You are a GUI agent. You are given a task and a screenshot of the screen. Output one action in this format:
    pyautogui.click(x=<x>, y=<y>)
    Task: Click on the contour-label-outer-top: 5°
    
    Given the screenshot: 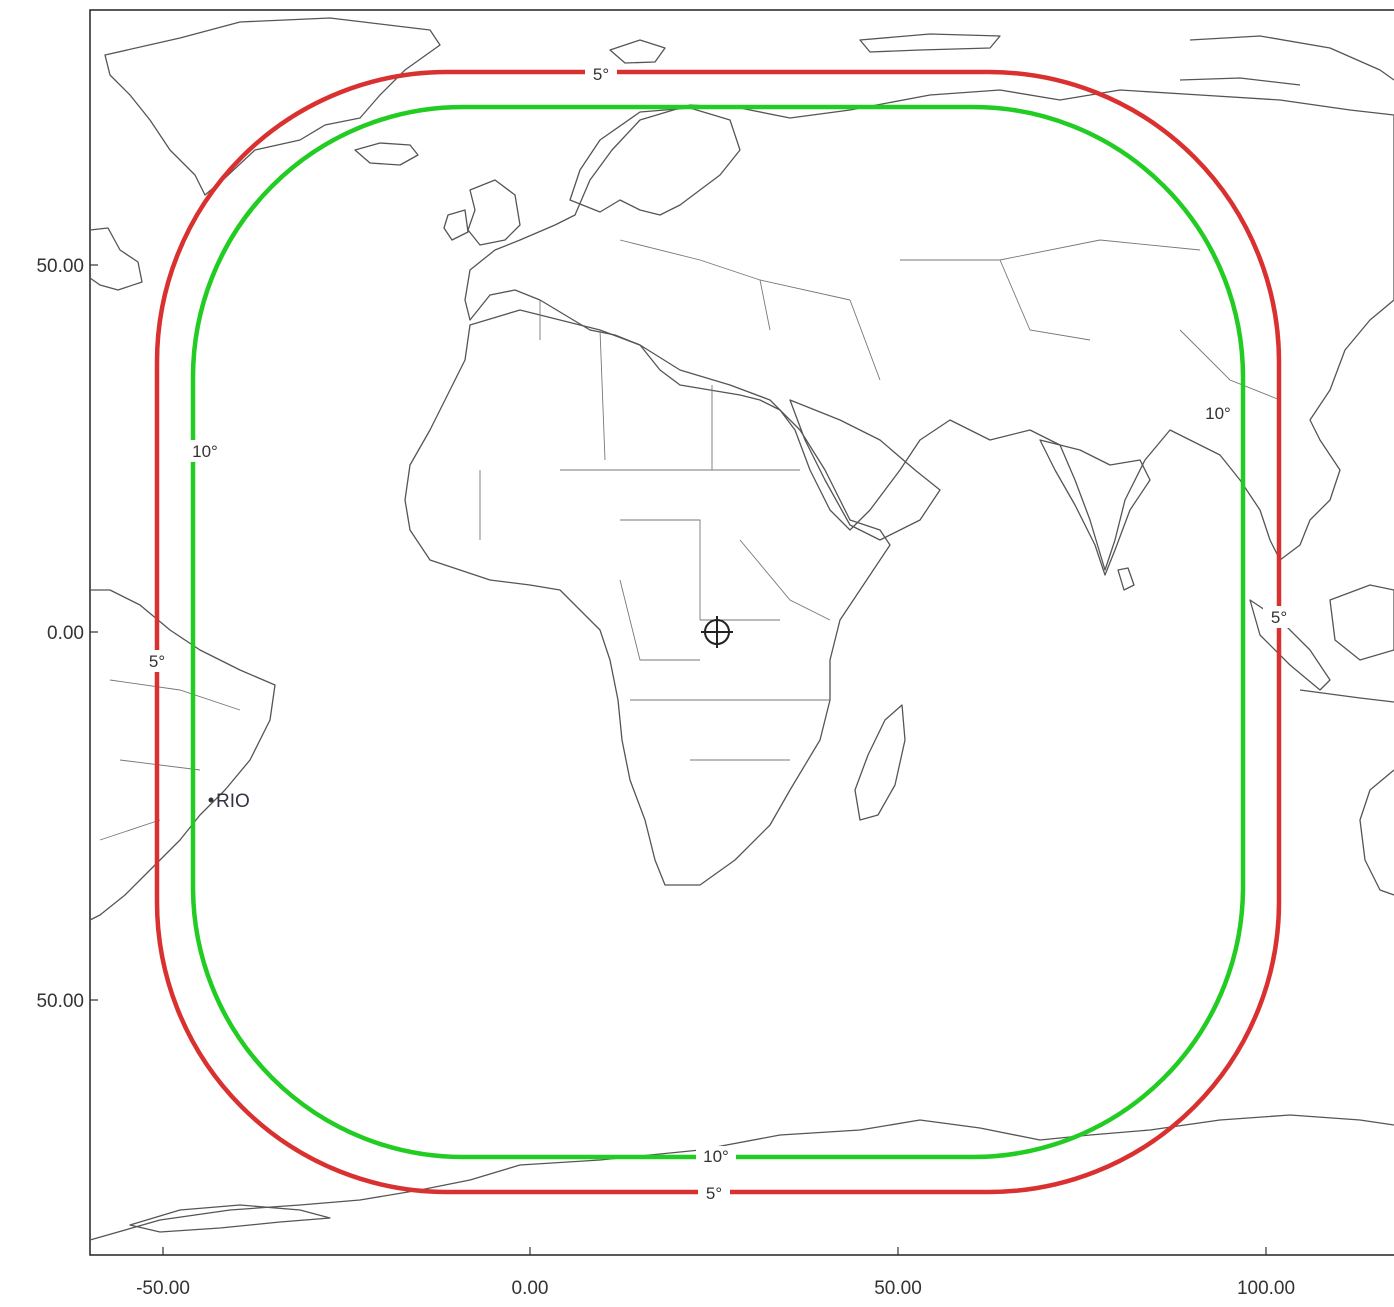 What is the action you would take?
    pyautogui.click(x=601, y=74)
    